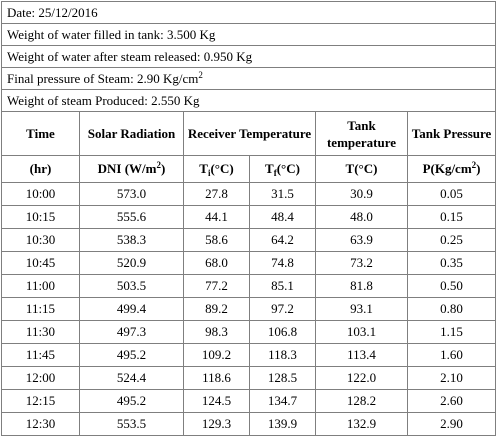 The width and height of the screenshot is (496, 447). I want to click on ti-cell: 77.2, so click(216, 286).